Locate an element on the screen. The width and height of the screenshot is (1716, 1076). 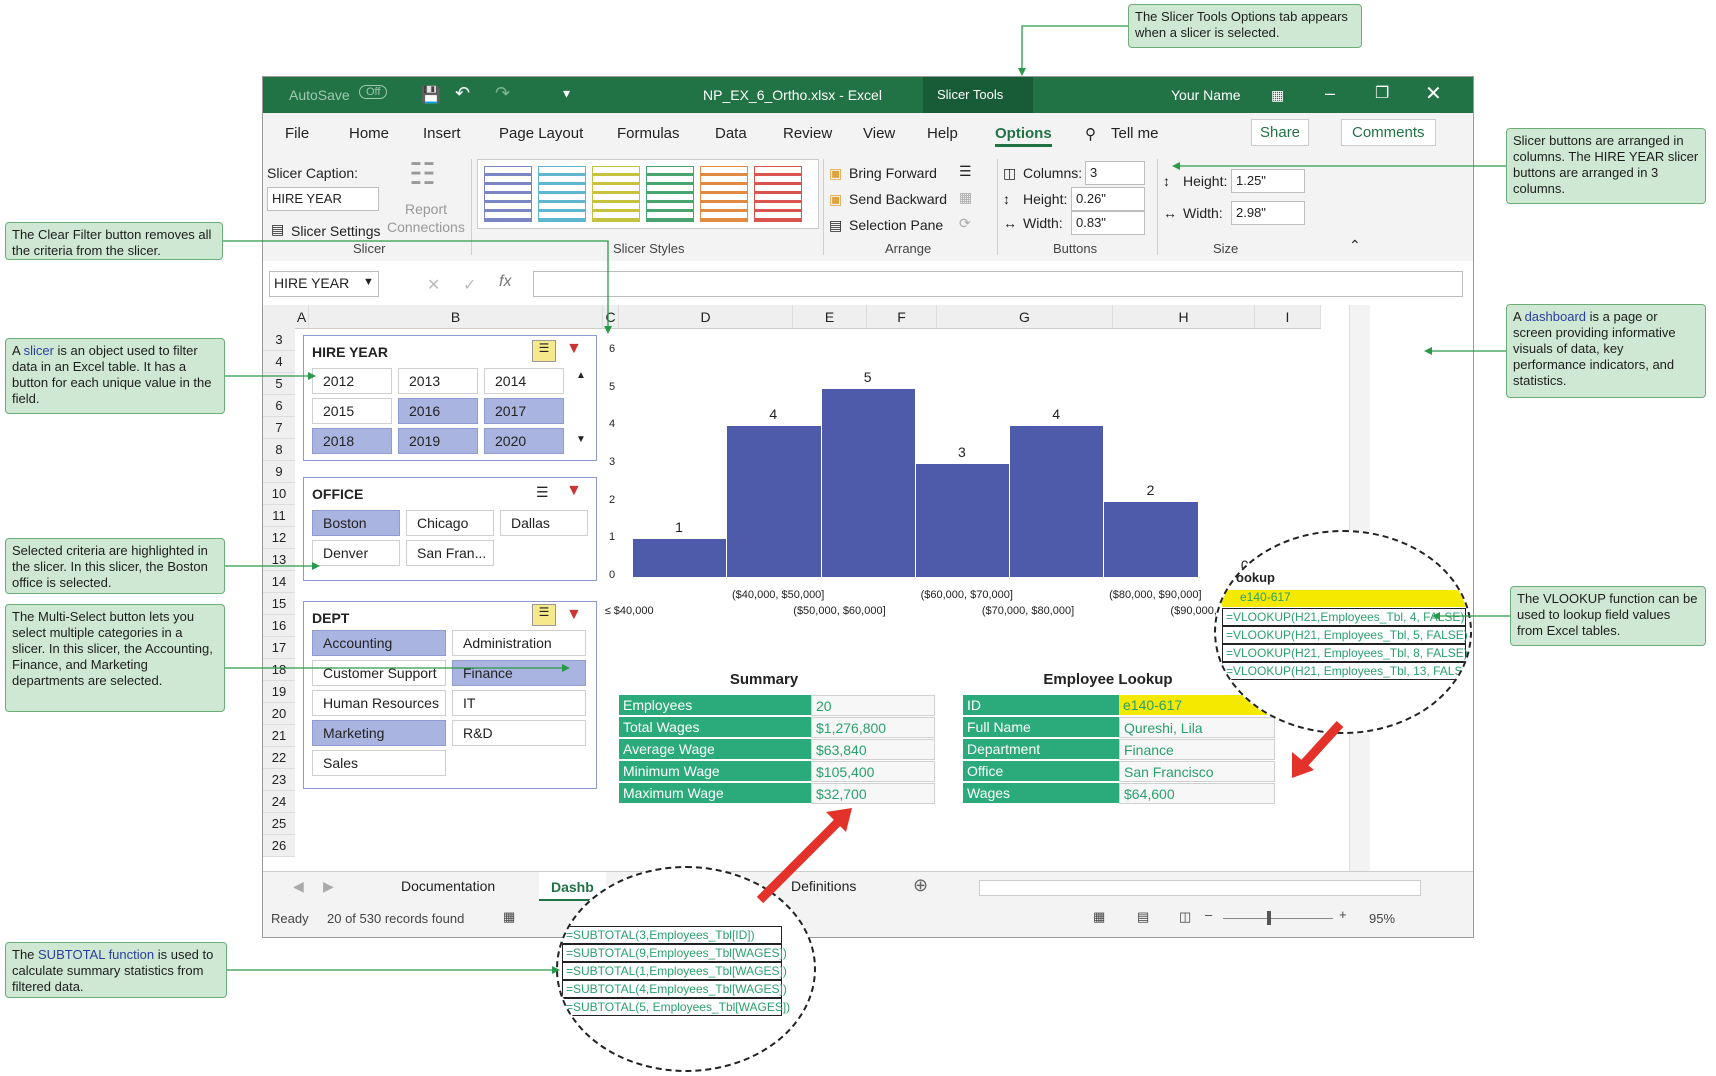
tab-help: Help is located at coordinates (942, 133).